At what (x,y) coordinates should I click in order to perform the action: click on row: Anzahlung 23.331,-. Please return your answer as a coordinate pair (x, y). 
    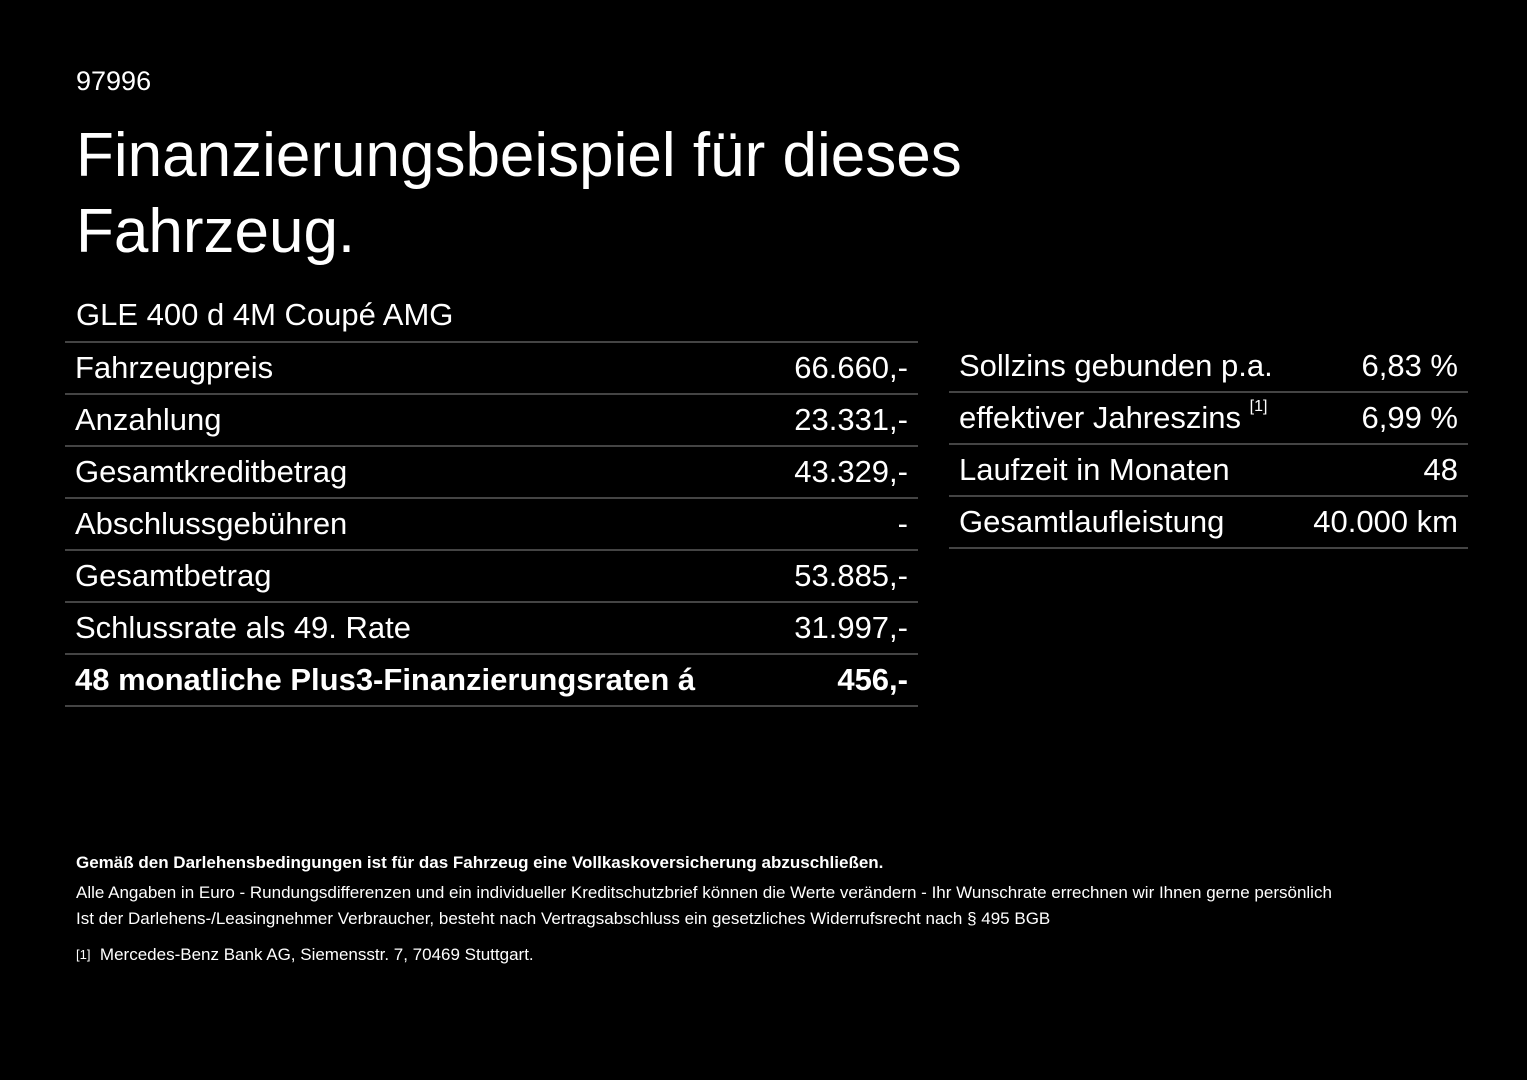
    Looking at the image, I should click on (491, 420).